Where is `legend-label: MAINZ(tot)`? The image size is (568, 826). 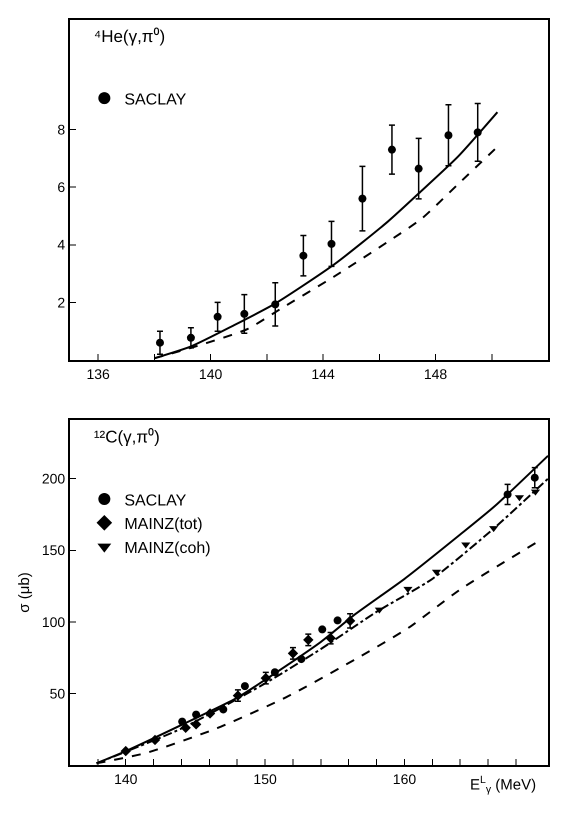 legend-label: MAINZ(tot) is located at coordinates (163, 525).